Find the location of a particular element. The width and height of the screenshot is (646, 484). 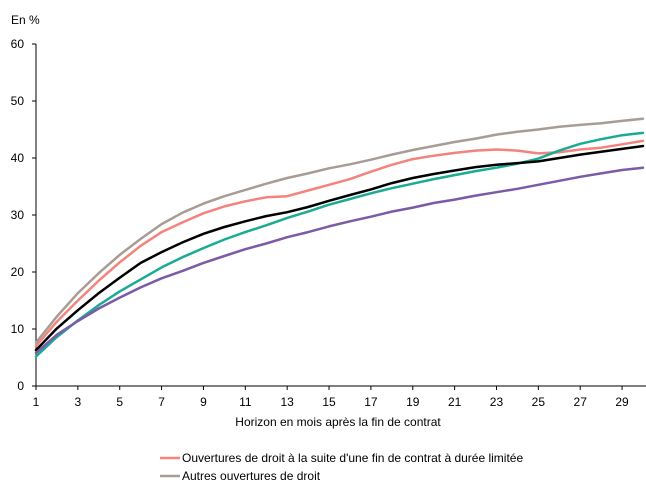

x-tick-label: 5 is located at coordinates (119, 402).